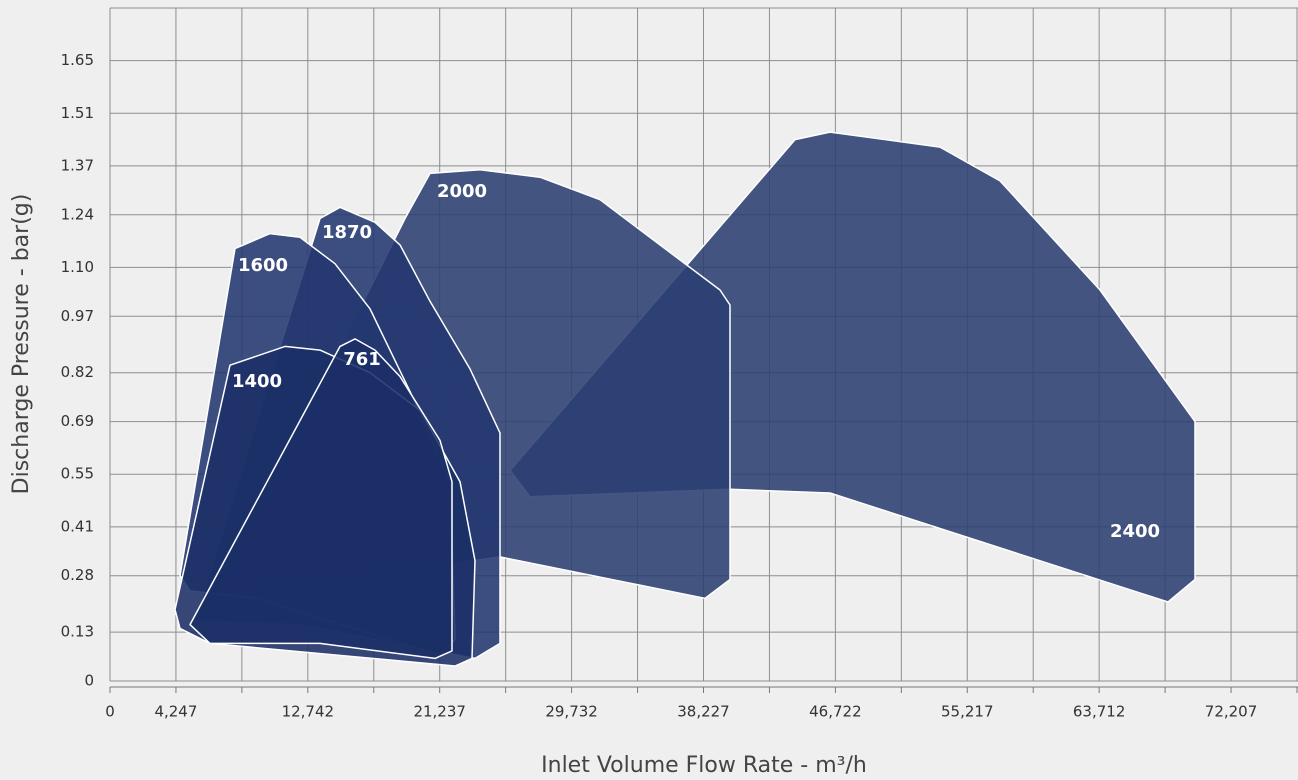 The height and width of the screenshot is (780, 1298). Describe the element at coordinates (835, 712) in the screenshot. I see `x-tick-label: 46,722` at that location.